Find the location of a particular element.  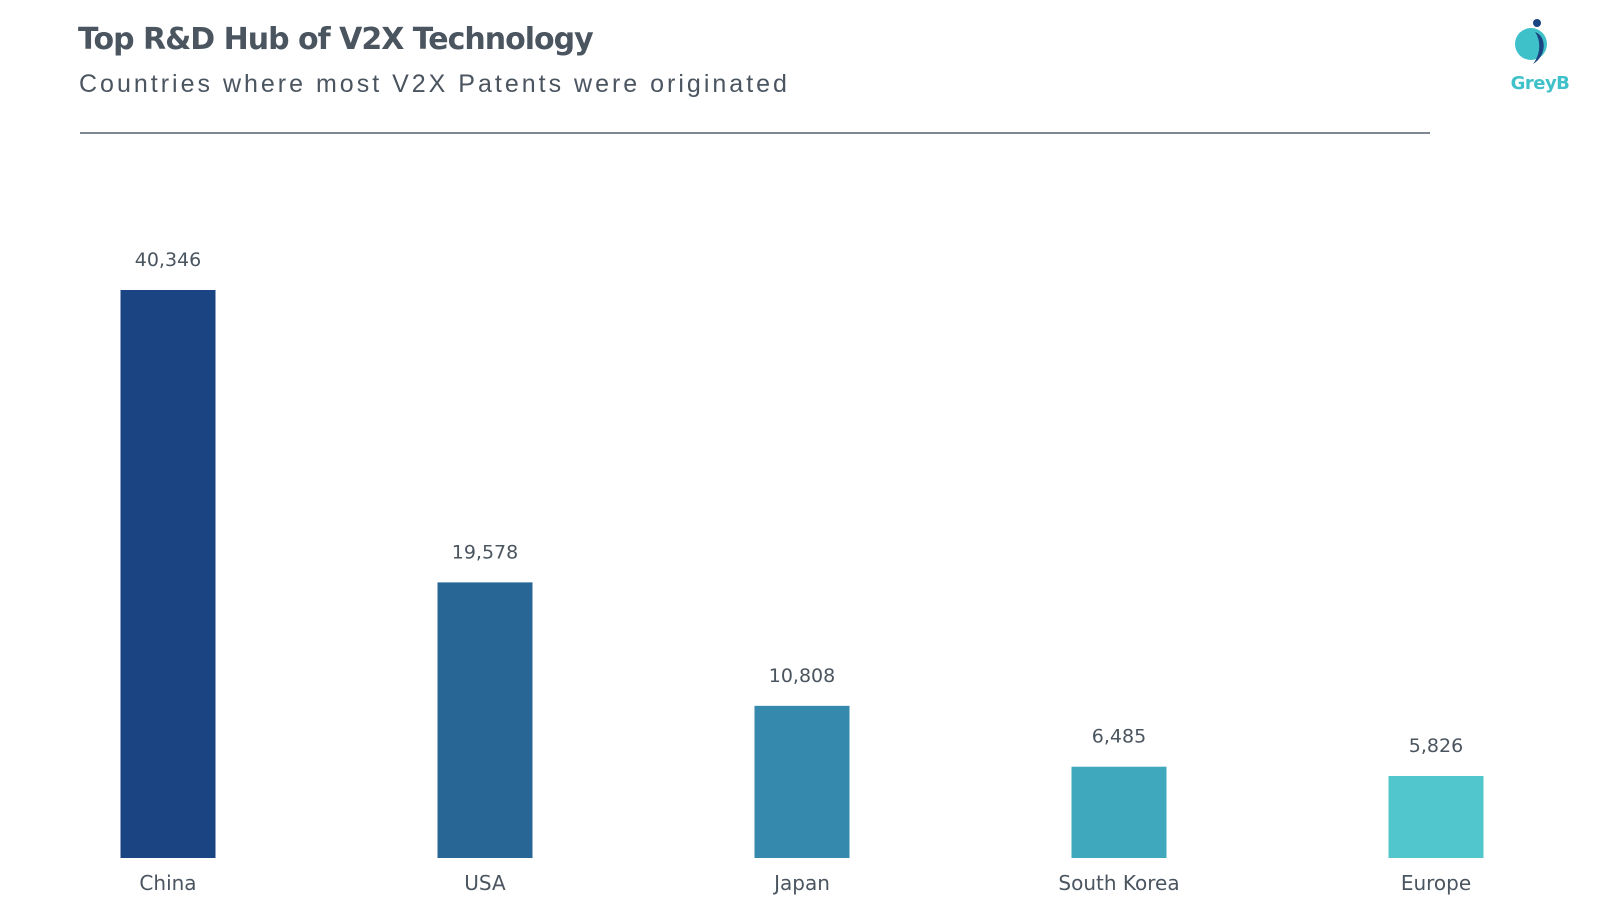

category-label-usa: USA is located at coordinates (485, 883).